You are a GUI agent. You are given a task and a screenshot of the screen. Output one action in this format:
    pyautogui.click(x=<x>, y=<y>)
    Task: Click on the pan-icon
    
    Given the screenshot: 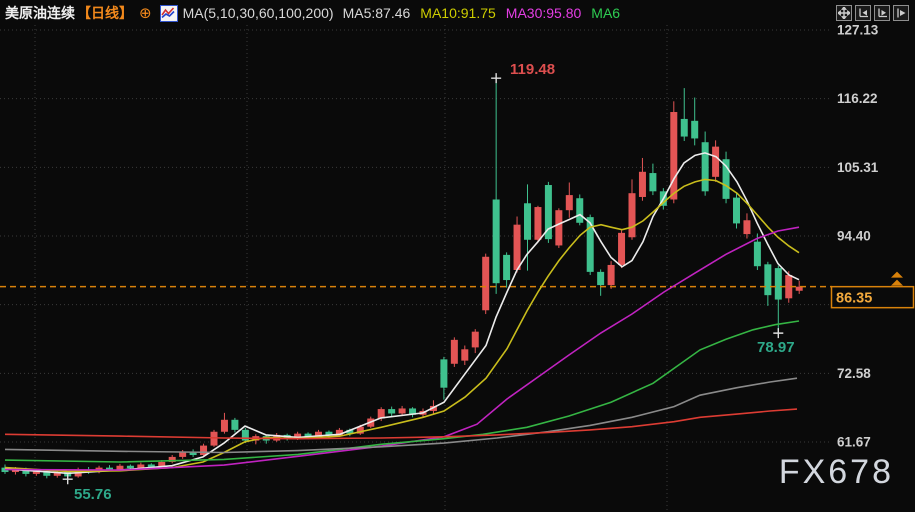 What is the action you would take?
    pyautogui.click(x=844, y=13)
    